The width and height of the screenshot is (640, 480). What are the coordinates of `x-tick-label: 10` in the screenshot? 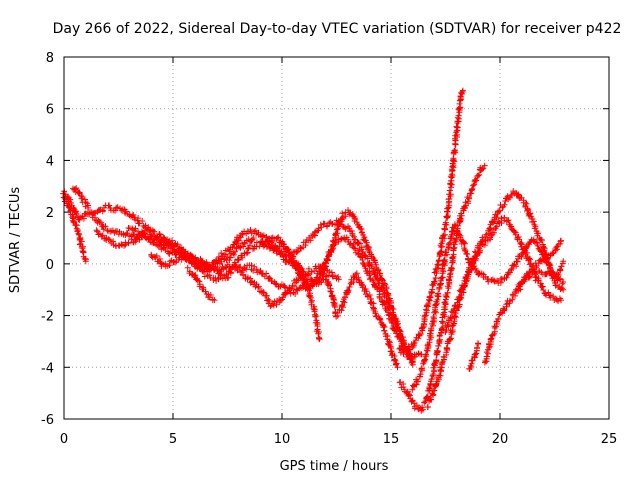 It's located at (282, 439).